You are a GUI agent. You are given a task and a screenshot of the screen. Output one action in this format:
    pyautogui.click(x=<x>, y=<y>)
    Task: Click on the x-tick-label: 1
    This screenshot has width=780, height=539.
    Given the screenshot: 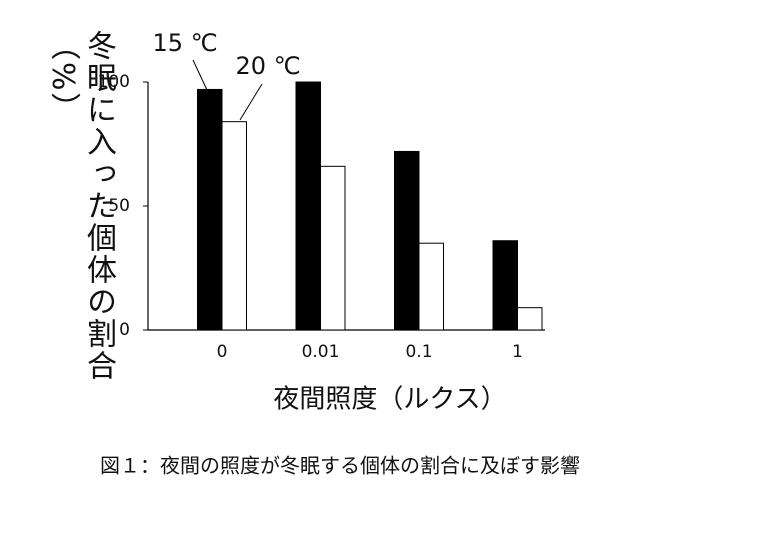 What is the action you would take?
    pyautogui.click(x=517, y=352)
    